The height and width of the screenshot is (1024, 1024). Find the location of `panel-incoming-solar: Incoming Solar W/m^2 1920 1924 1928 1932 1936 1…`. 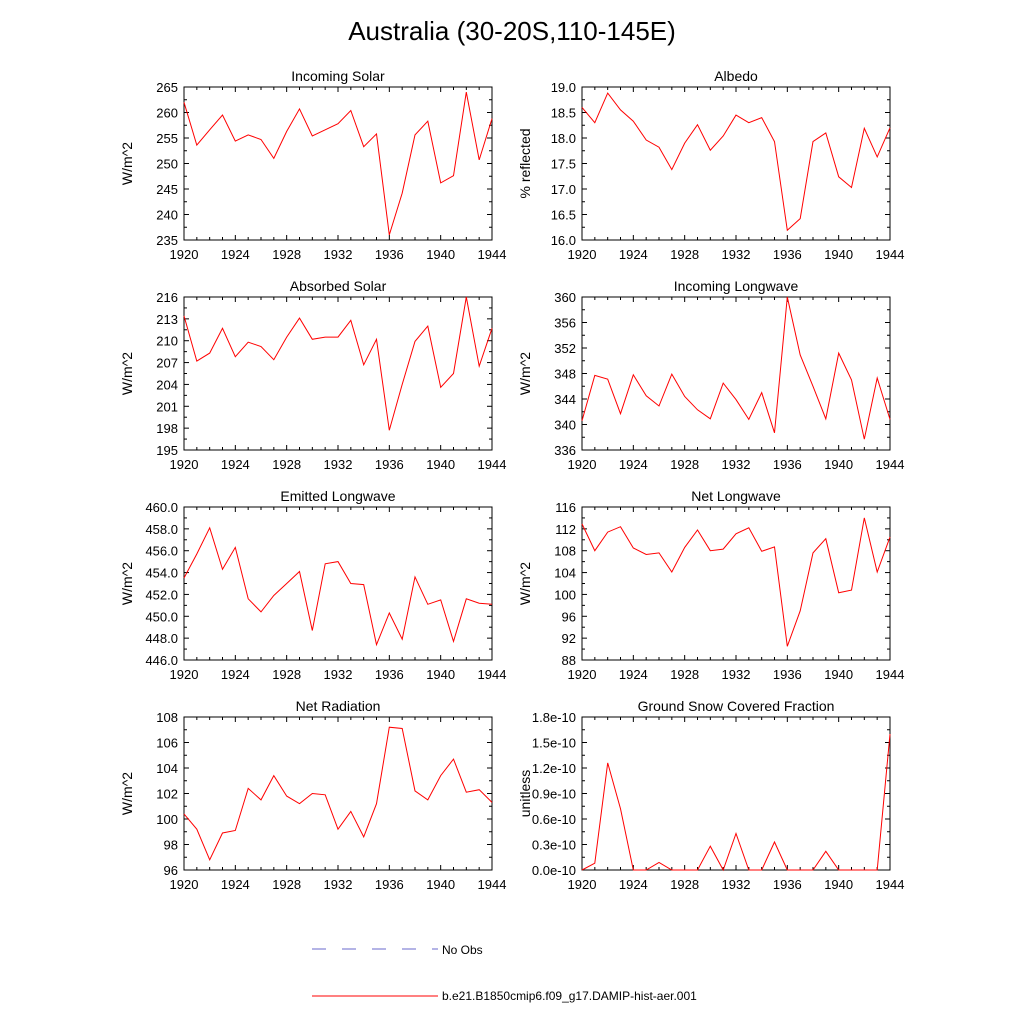

panel-incoming-solar: Incoming Solar W/m^2 1920 1924 1928 1932 1936 1… is located at coordinates (312, 165).